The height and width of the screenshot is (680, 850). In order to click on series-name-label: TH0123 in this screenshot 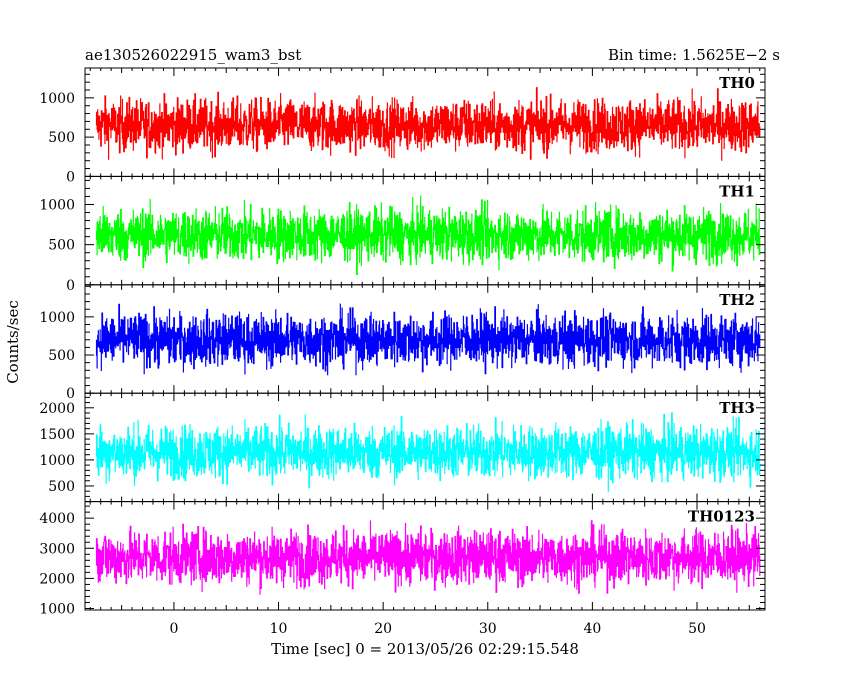, I will do `click(721, 517)`.